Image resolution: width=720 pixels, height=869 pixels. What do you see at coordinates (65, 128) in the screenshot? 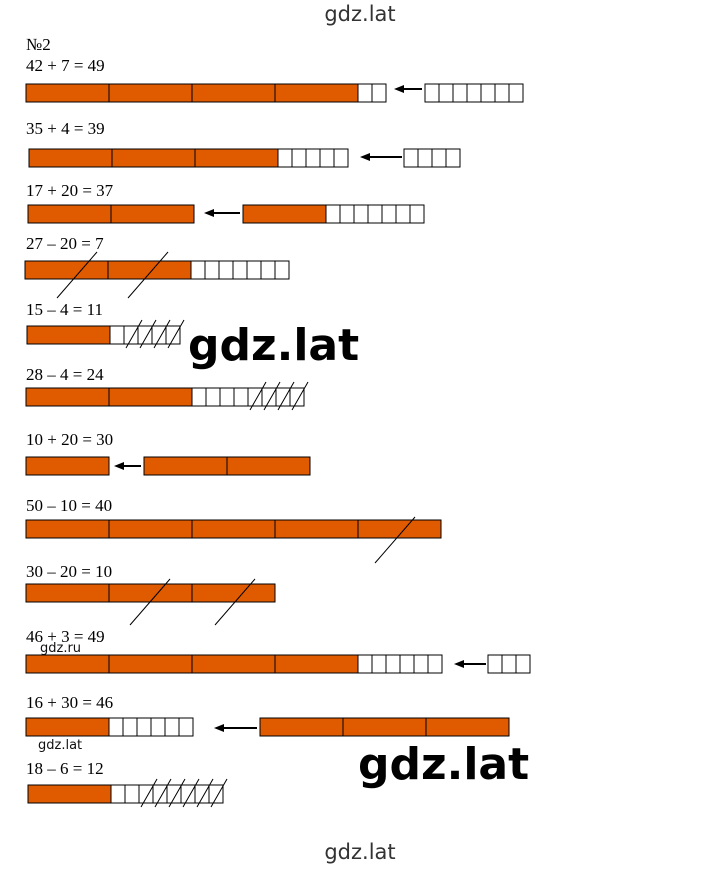
I see `equation-2: 35 + 4 = 39` at bounding box center [65, 128].